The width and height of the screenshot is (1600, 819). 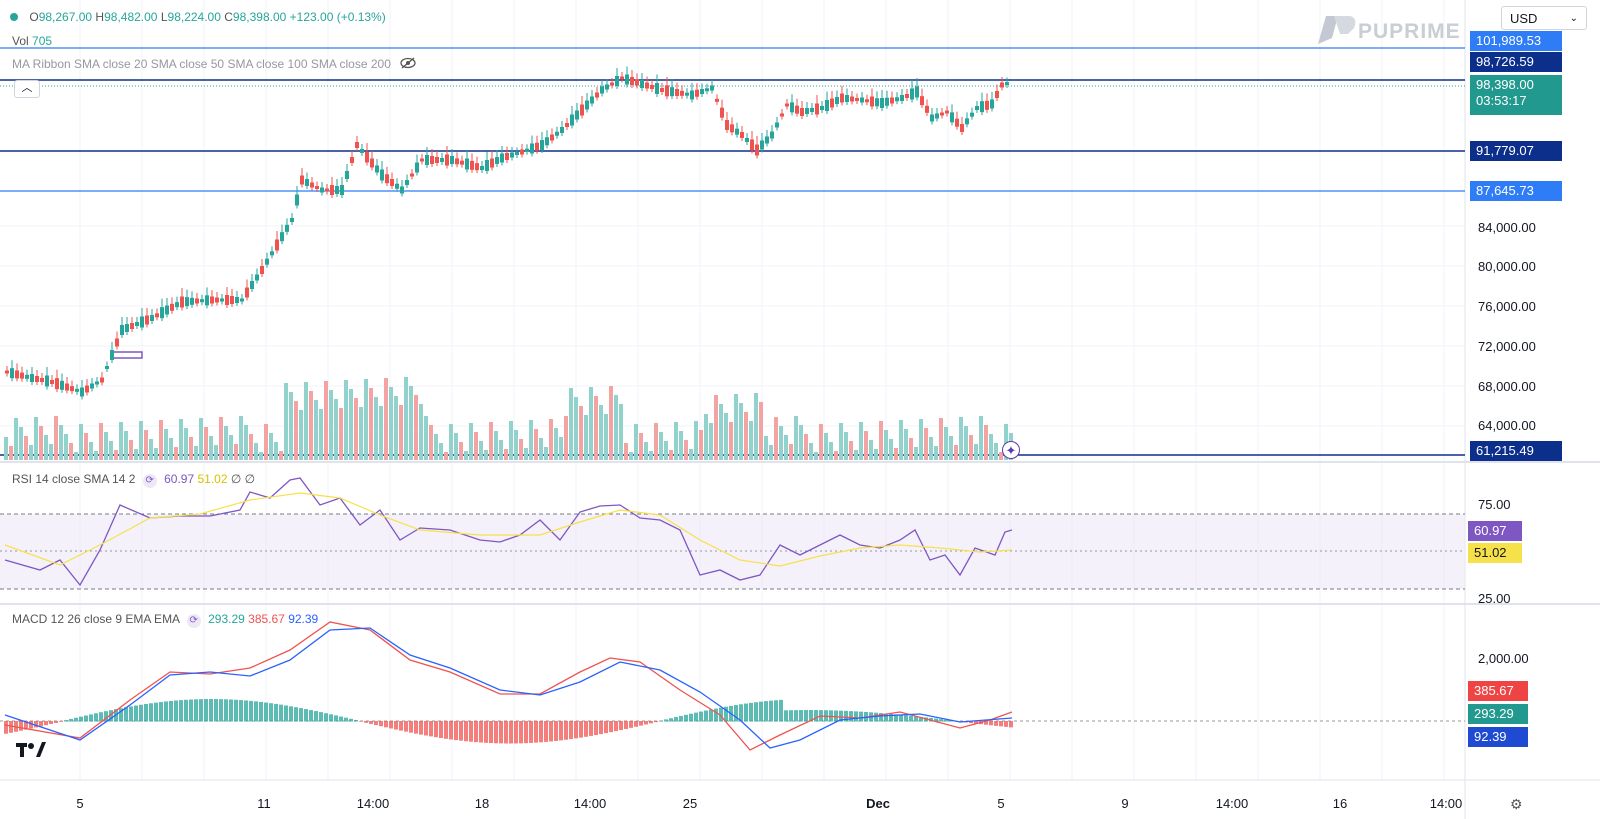 What do you see at coordinates (27, 89) in the screenshot?
I see `chevron-up-icon: ︿` at bounding box center [27, 89].